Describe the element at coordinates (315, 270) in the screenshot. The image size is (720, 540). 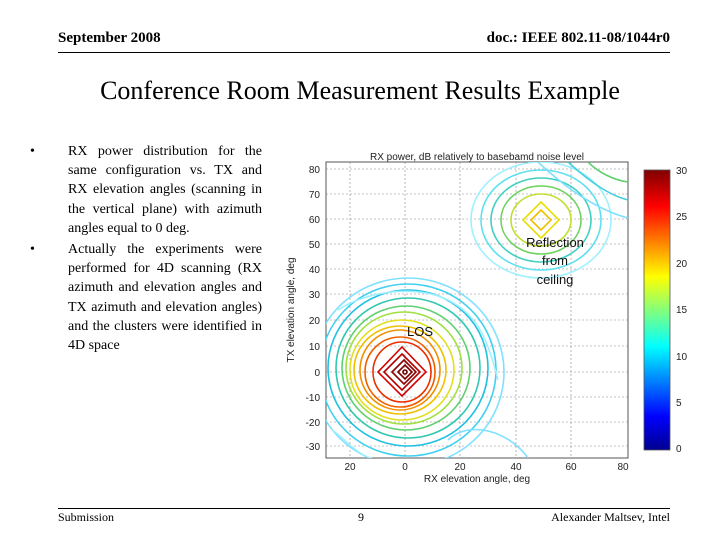
I see `y-tick-label: 40` at that location.